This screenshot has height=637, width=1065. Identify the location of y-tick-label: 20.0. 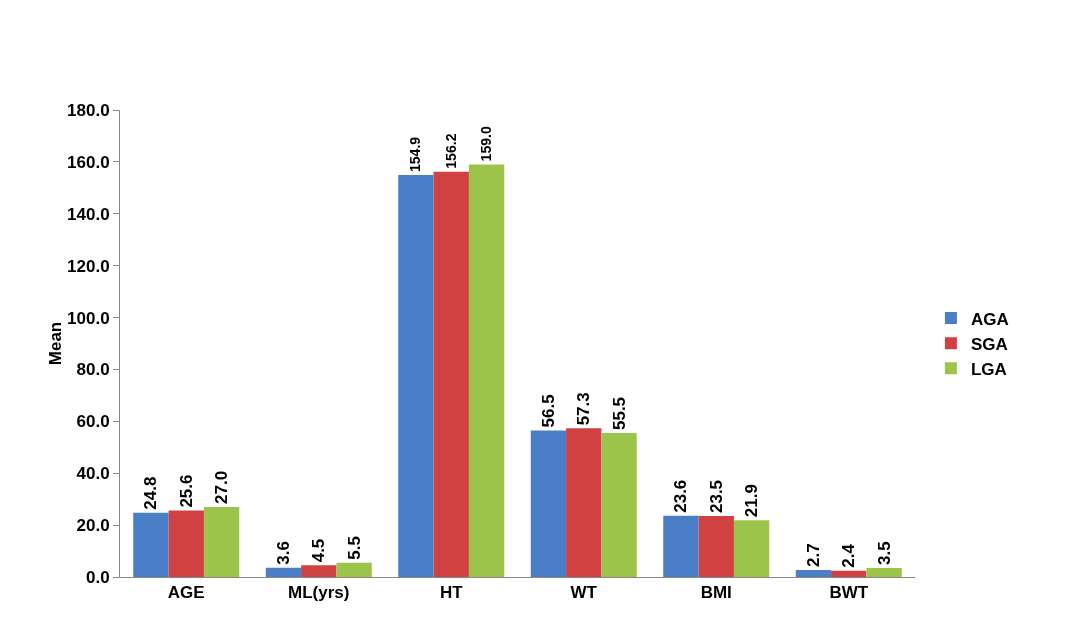
(93, 526).